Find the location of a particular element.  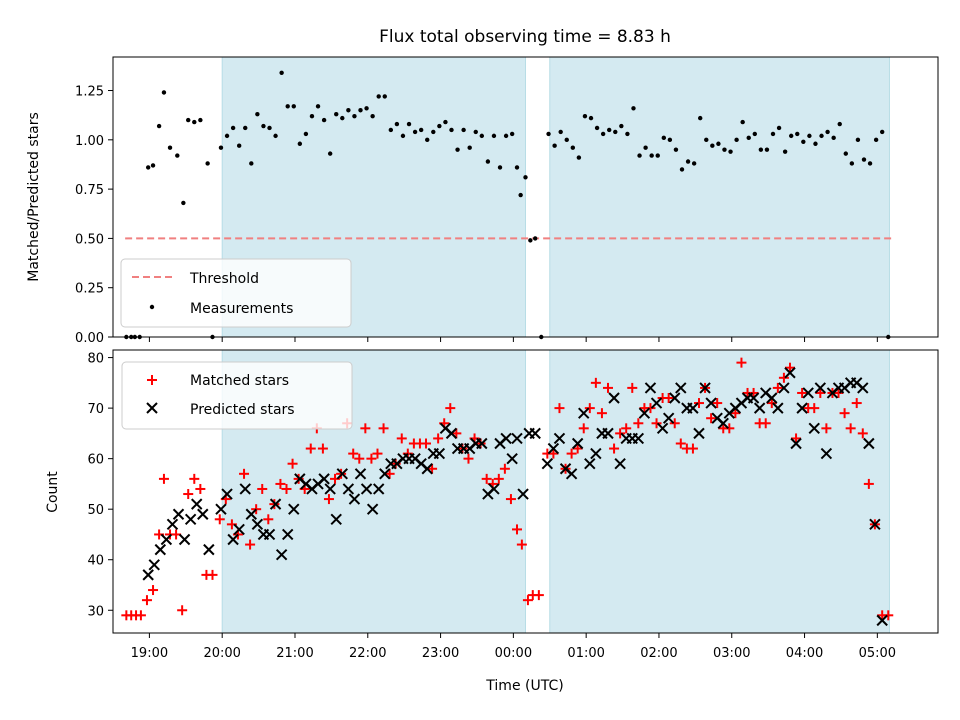

legend-matched-swatch is located at coordinates (152, 380).